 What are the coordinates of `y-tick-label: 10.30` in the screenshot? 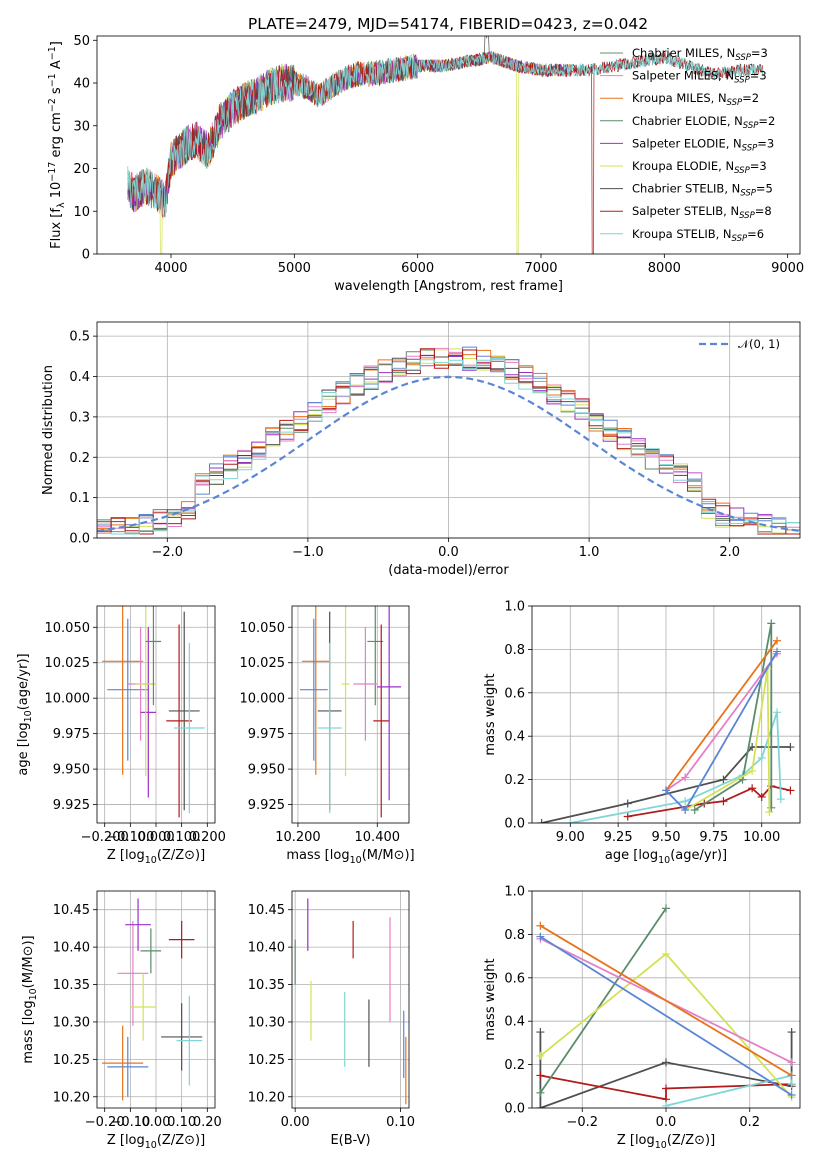 It's located at (71, 1022).